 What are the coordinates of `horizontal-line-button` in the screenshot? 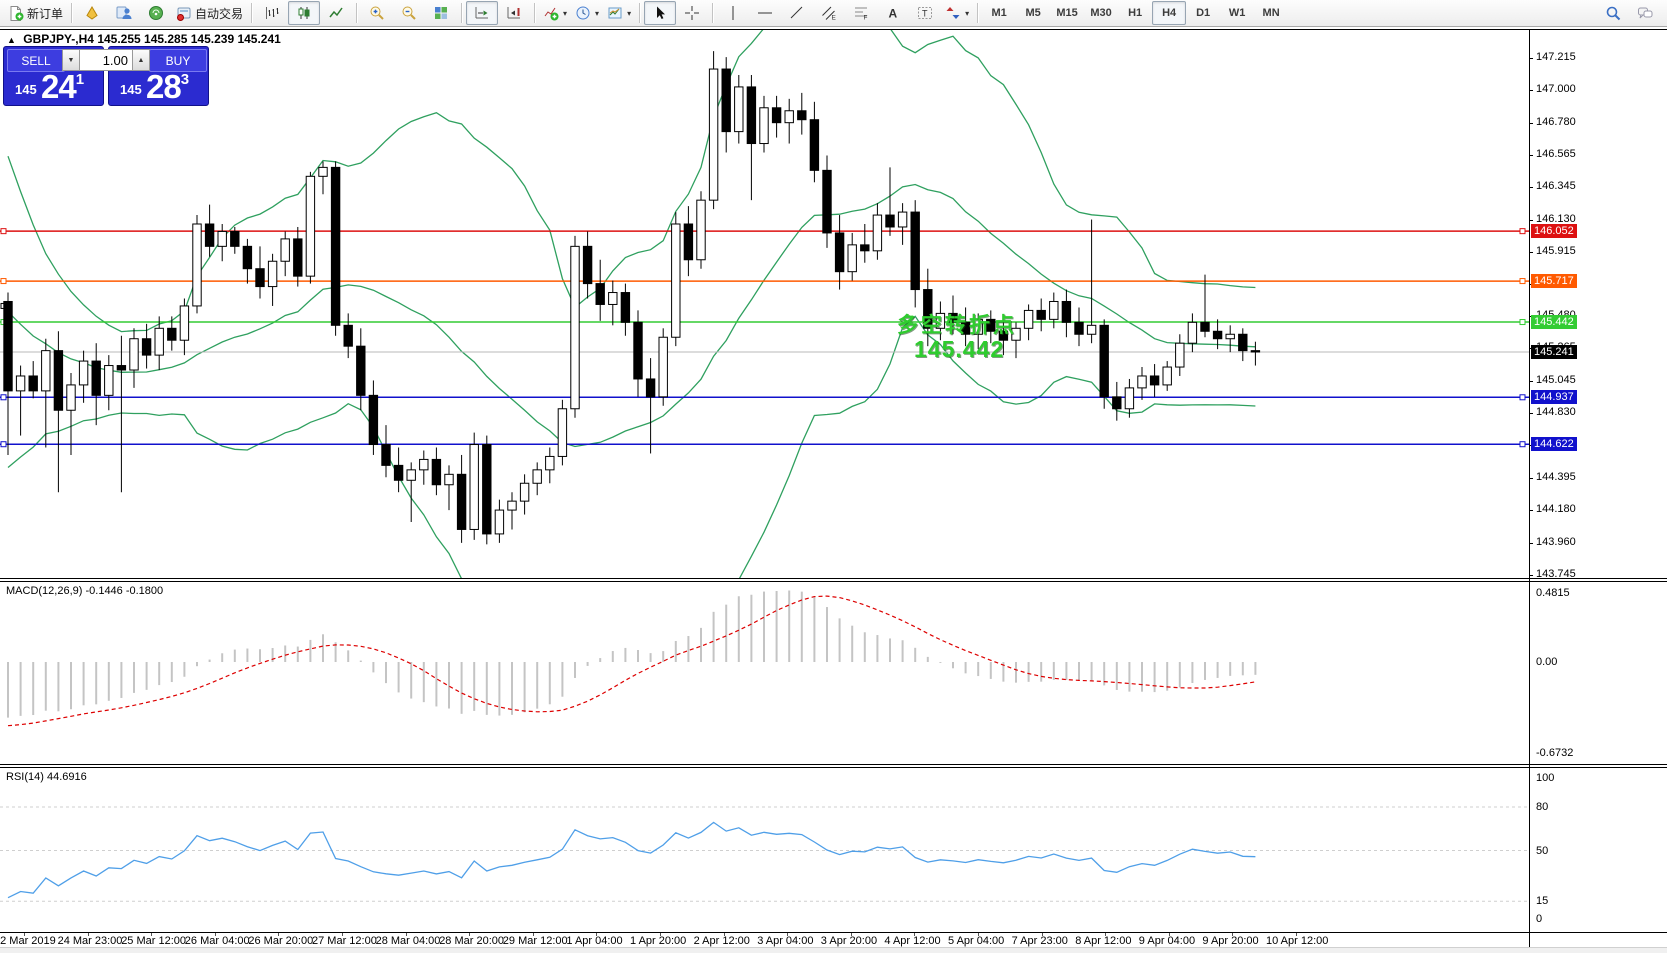 It's located at (765, 13).